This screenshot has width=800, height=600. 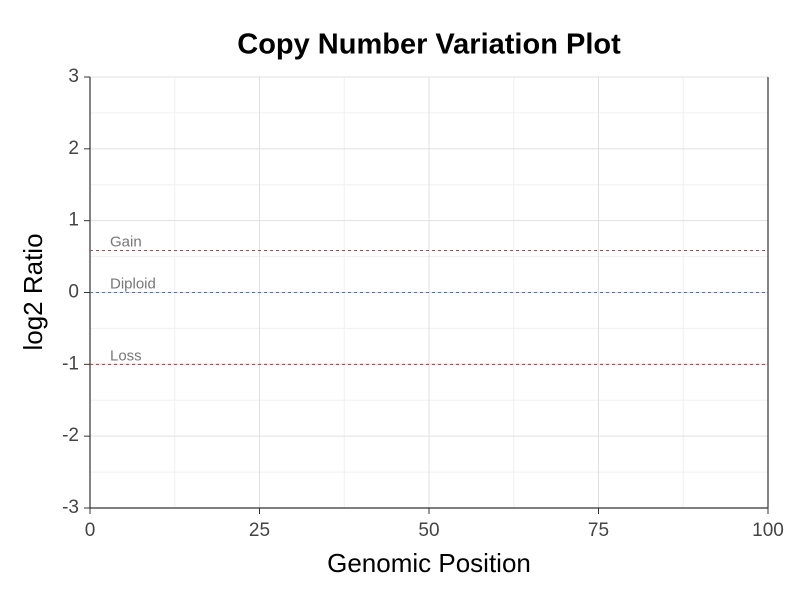 What do you see at coordinates (768, 530) in the screenshot?
I see `x-tick-label: 100` at bounding box center [768, 530].